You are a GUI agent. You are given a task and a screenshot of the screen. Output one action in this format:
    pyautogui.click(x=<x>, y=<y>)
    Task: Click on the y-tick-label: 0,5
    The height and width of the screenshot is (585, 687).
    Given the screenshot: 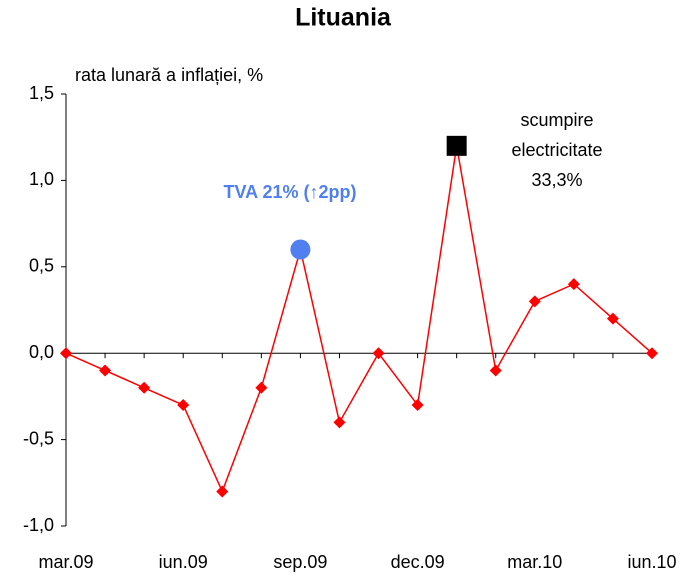 What is the action you would take?
    pyautogui.click(x=41, y=266)
    